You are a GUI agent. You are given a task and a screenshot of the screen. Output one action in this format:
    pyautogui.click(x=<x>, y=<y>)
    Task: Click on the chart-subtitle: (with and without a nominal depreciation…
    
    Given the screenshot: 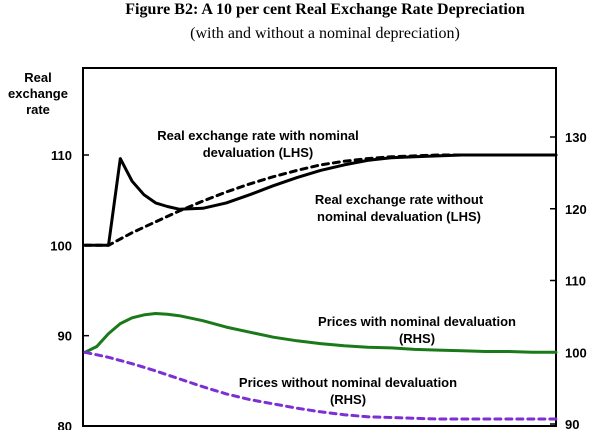 What is the action you would take?
    pyautogui.click(x=325, y=33)
    